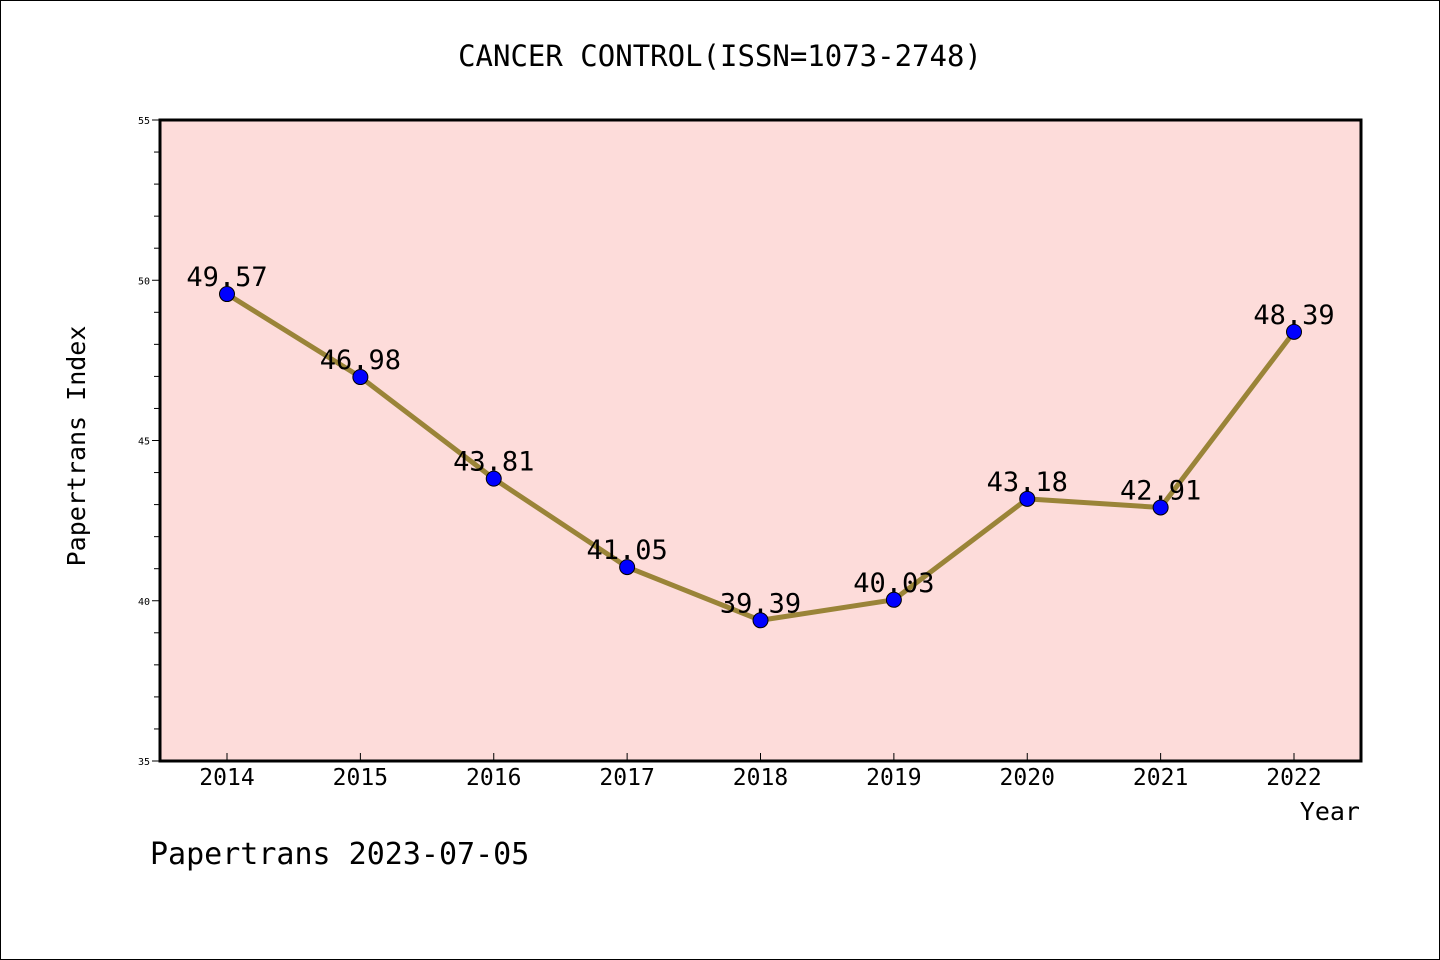  I want to click on x-tick-label: 2020, so click(1027, 778).